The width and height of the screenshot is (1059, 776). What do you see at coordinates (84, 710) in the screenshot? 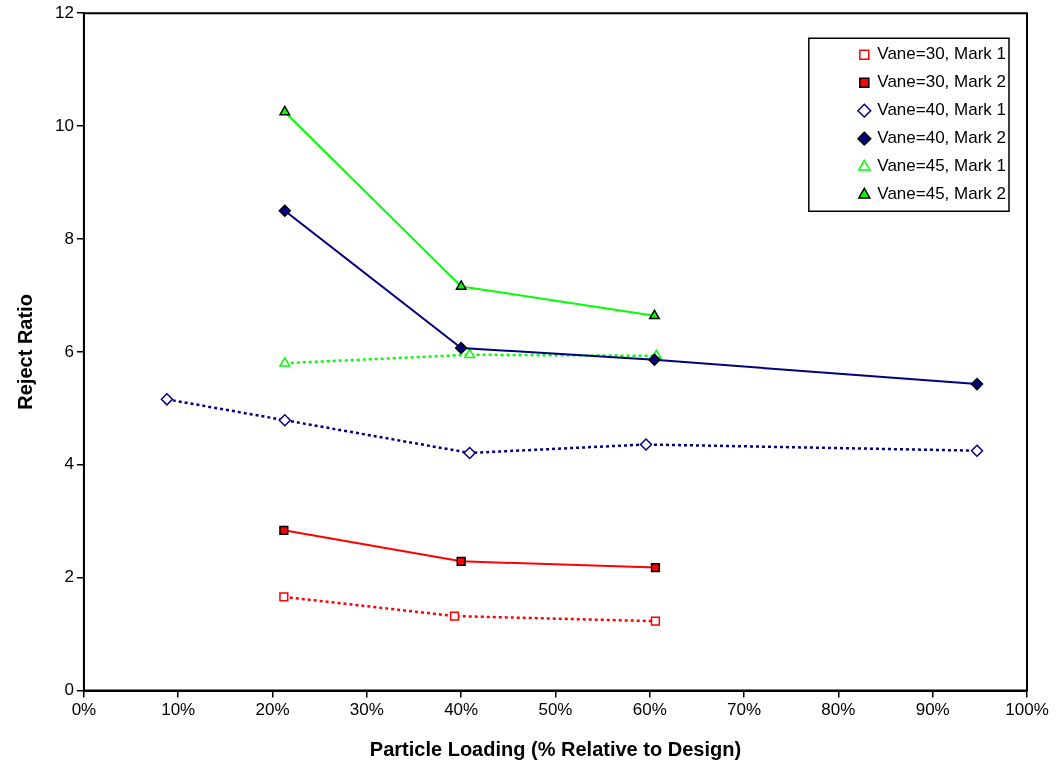
I see `x-tick-label: 0%` at bounding box center [84, 710].